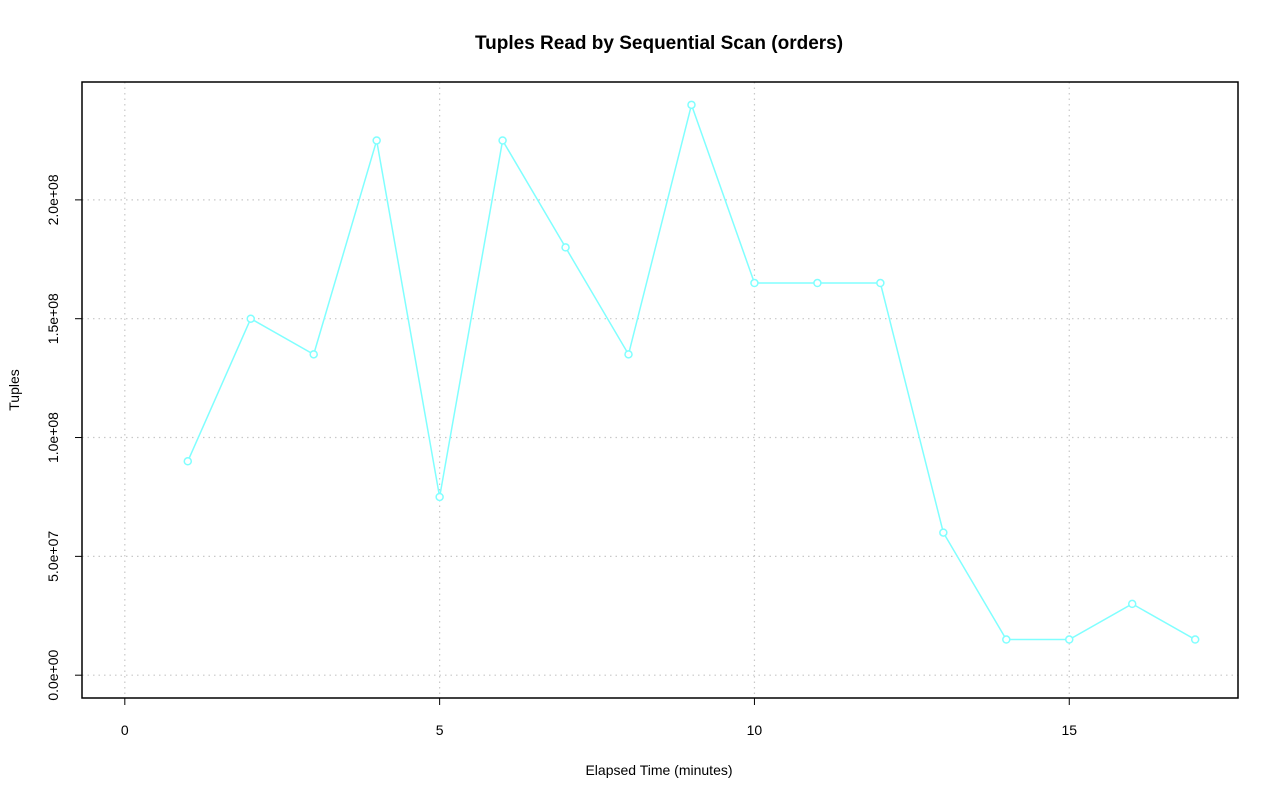  I want to click on x-tick-label: 10, so click(755, 730).